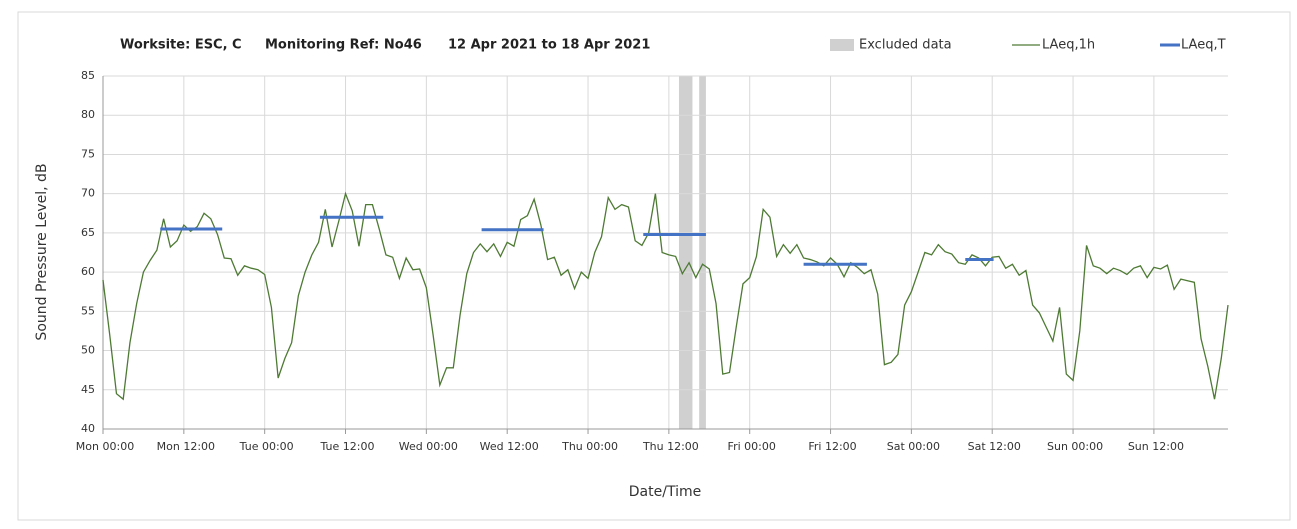  I want to click on x-tick-label: Sun 00:00, so click(1075, 446).